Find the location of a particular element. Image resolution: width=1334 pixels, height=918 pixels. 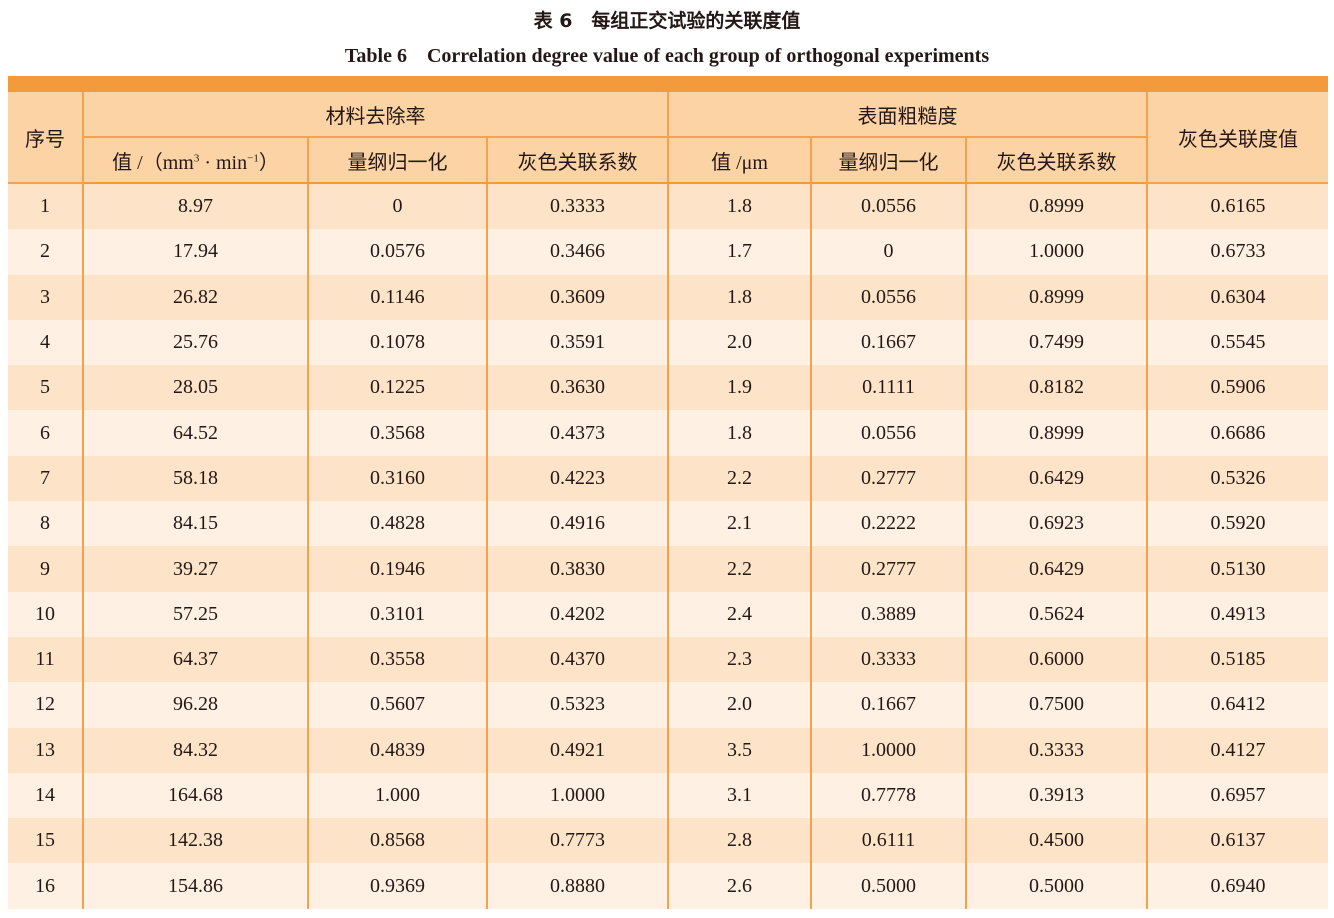

table-cell: 2.3 is located at coordinates (739, 659).